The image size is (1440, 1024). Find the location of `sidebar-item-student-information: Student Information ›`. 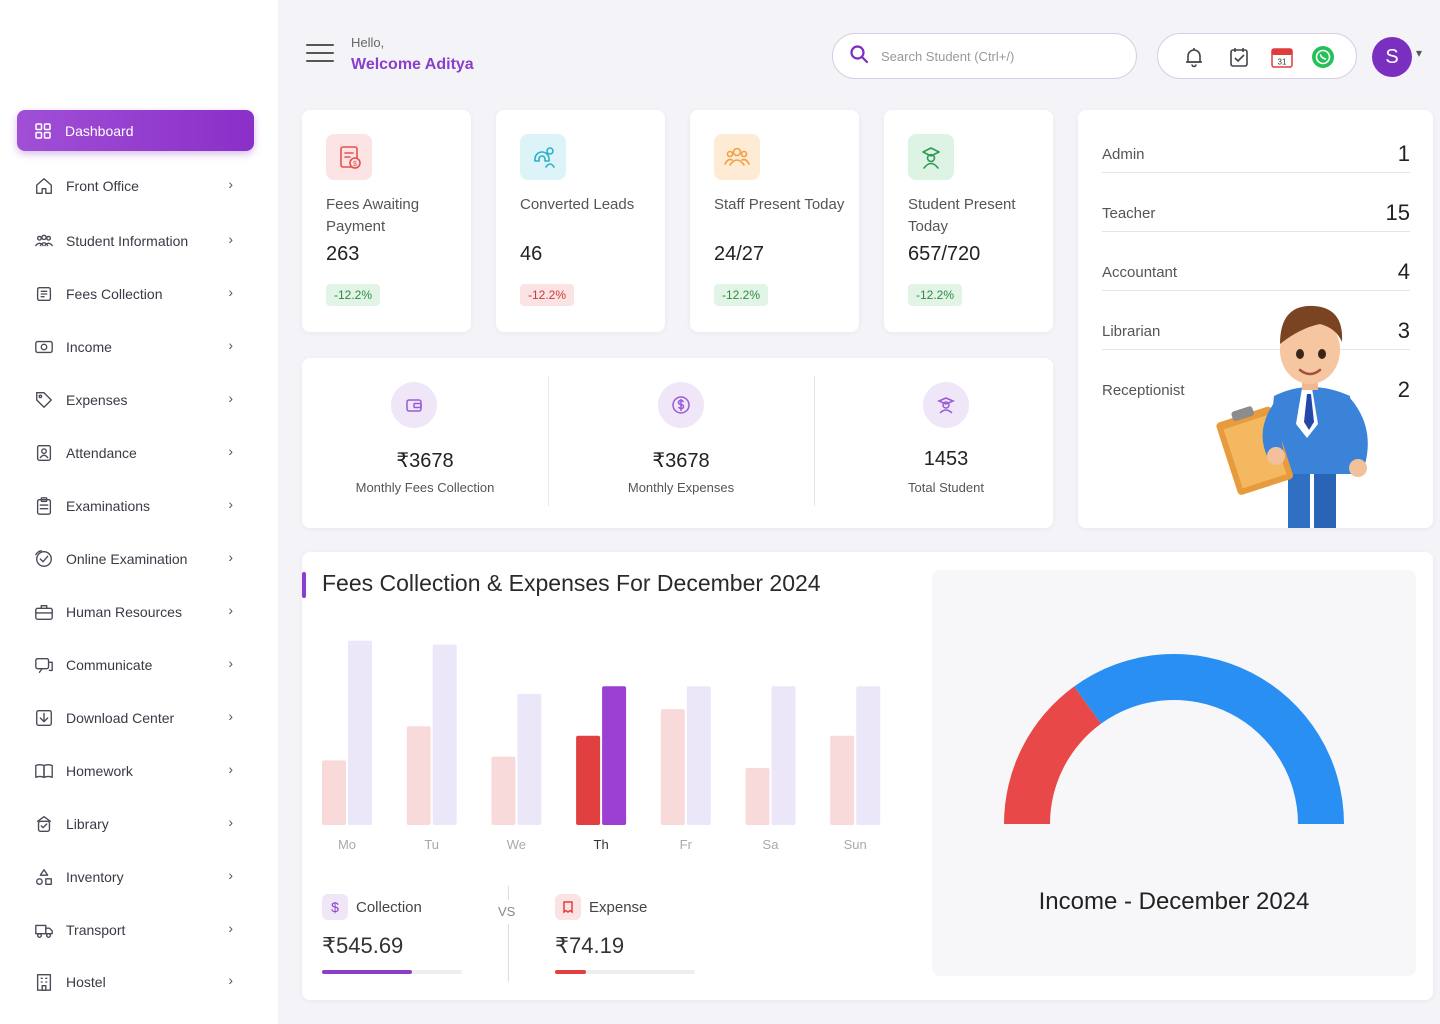

sidebar-item-student-information: Student Information › is located at coordinates (138, 241).